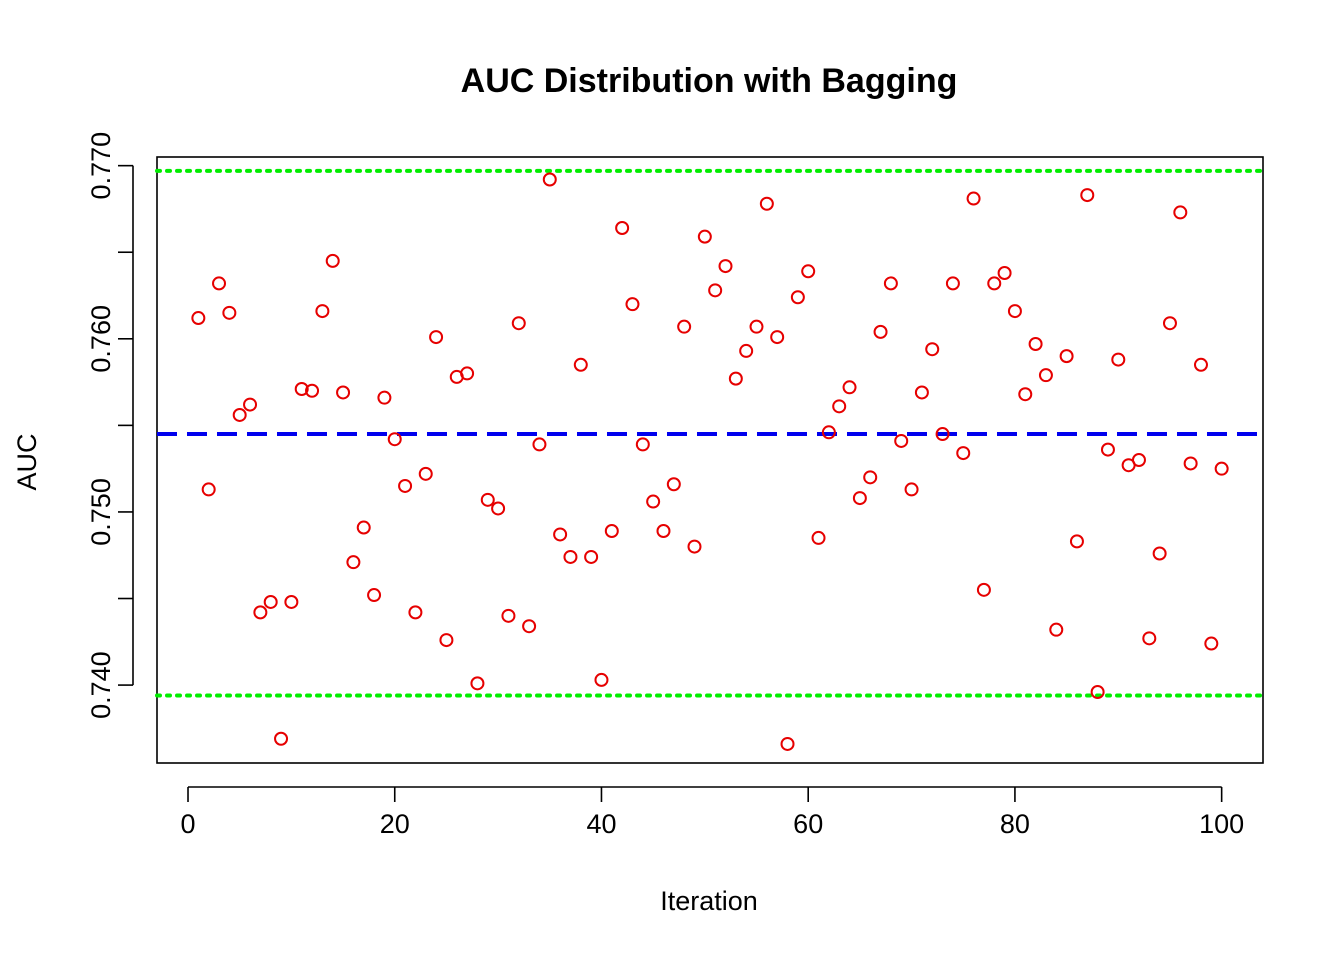  What do you see at coordinates (1221, 824) in the screenshot?
I see `x-tick-label: 100` at bounding box center [1221, 824].